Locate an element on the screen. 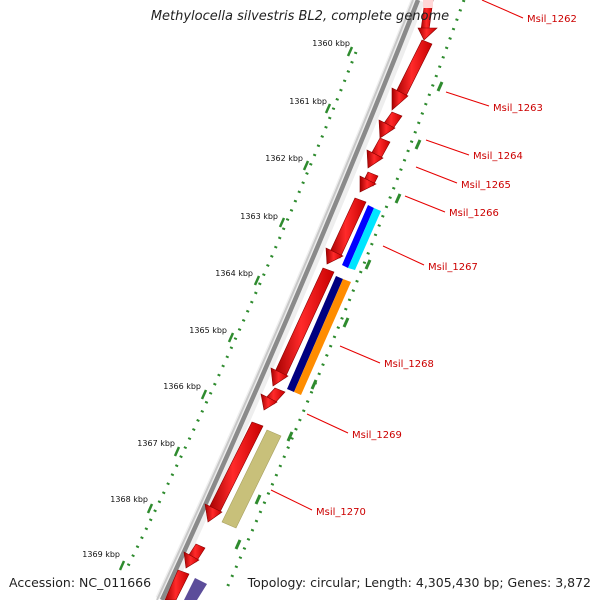 The width and height of the screenshot is (600, 600). gene-arrow-msil-1270-head is located at coordinates (213, 513).